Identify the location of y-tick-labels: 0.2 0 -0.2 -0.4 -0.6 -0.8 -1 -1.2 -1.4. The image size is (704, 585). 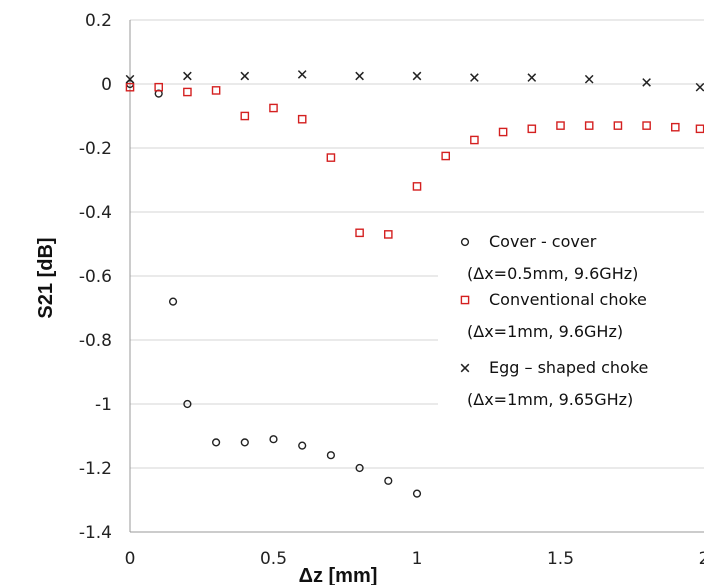
(95, 277).